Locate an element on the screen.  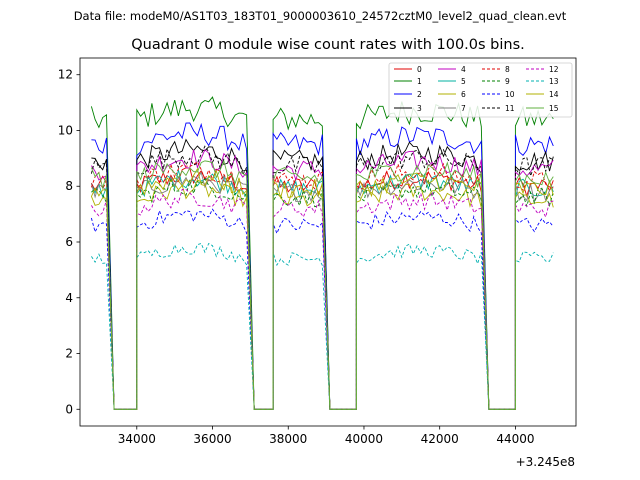
x-tick-label: 34000 is located at coordinates (137, 439).